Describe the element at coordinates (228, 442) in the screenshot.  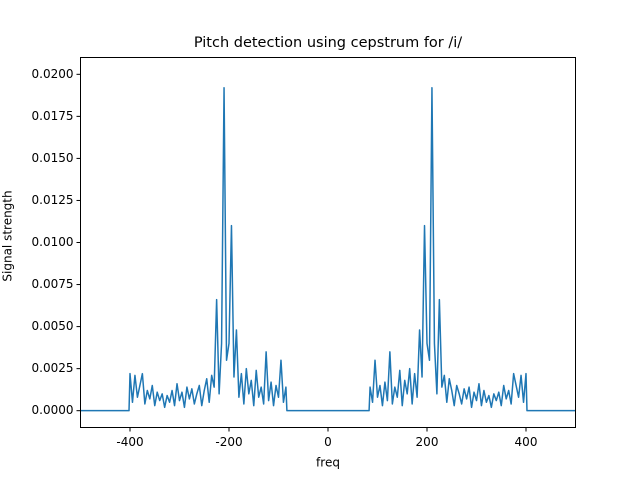
I see `x-tick-label: -200` at that location.